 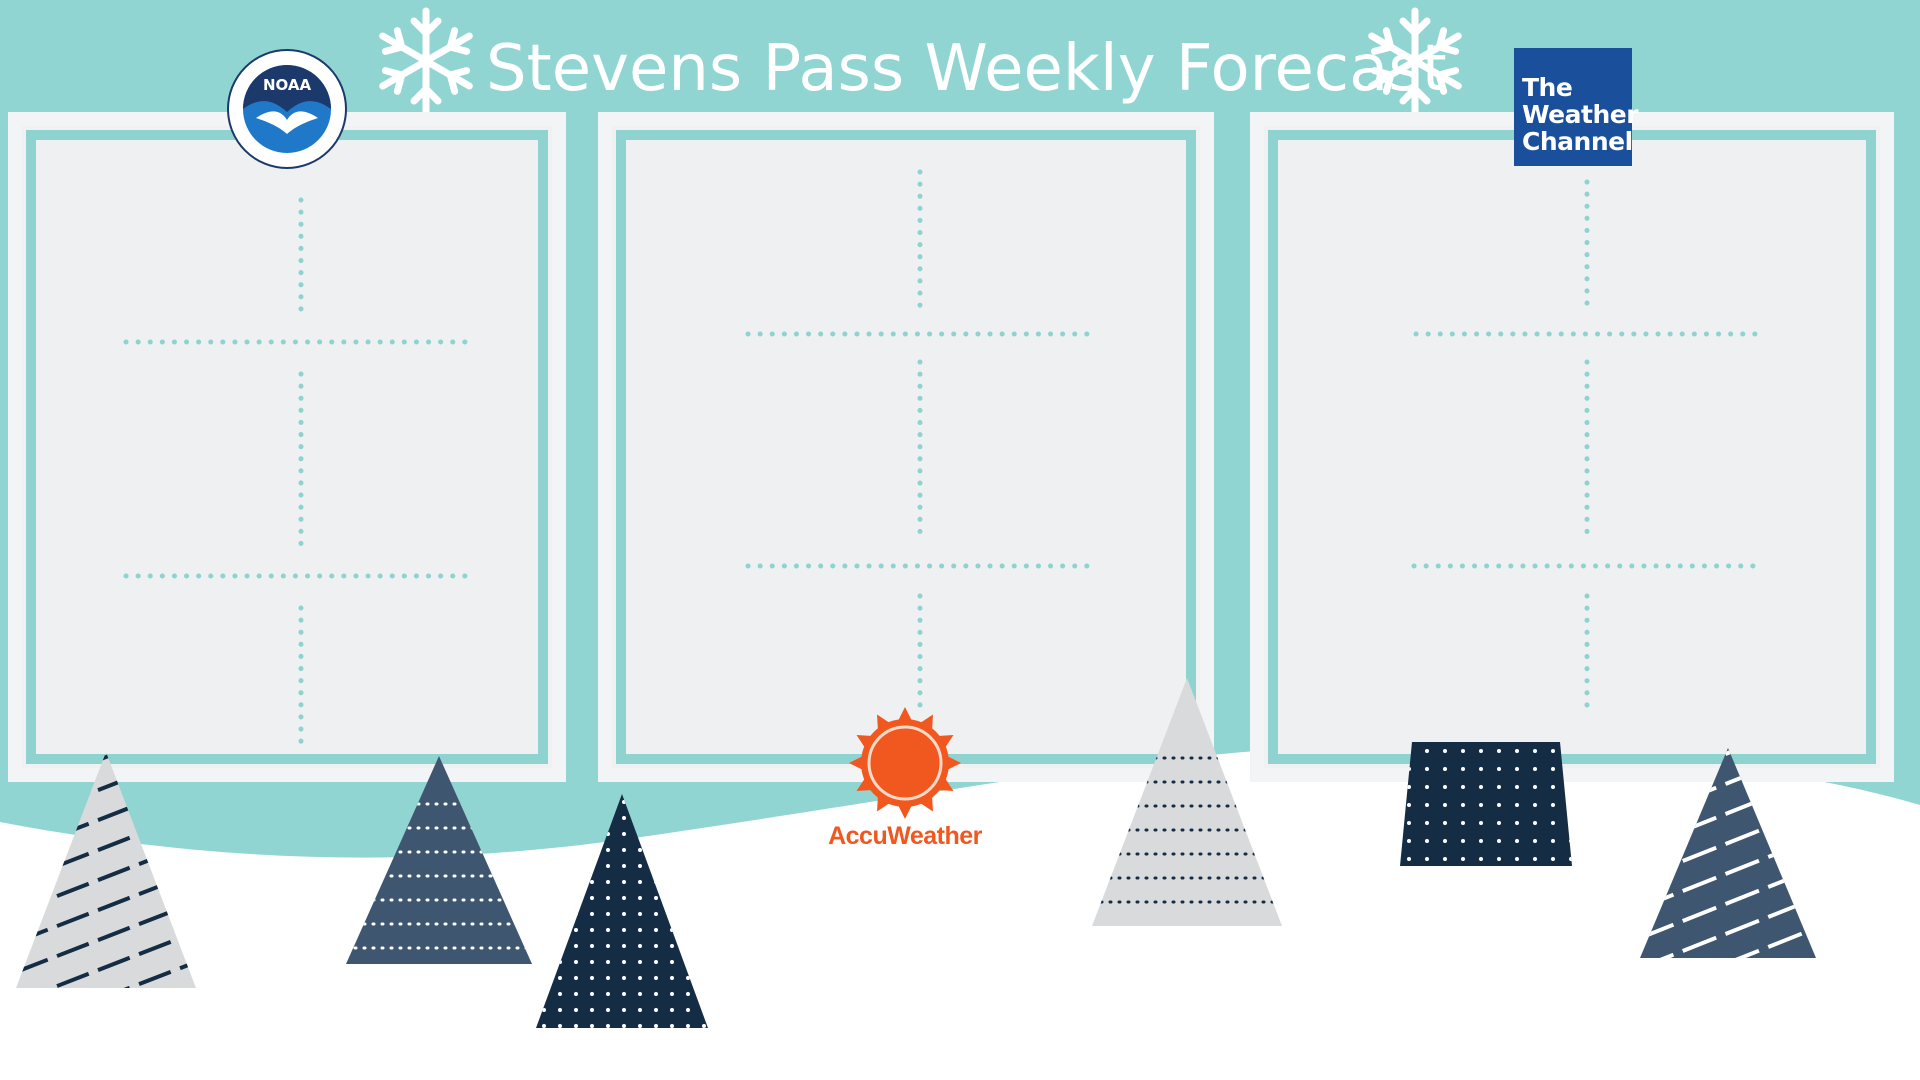 I want to click on noaa-logo-text: NOAA, so click(x=287, y=85).